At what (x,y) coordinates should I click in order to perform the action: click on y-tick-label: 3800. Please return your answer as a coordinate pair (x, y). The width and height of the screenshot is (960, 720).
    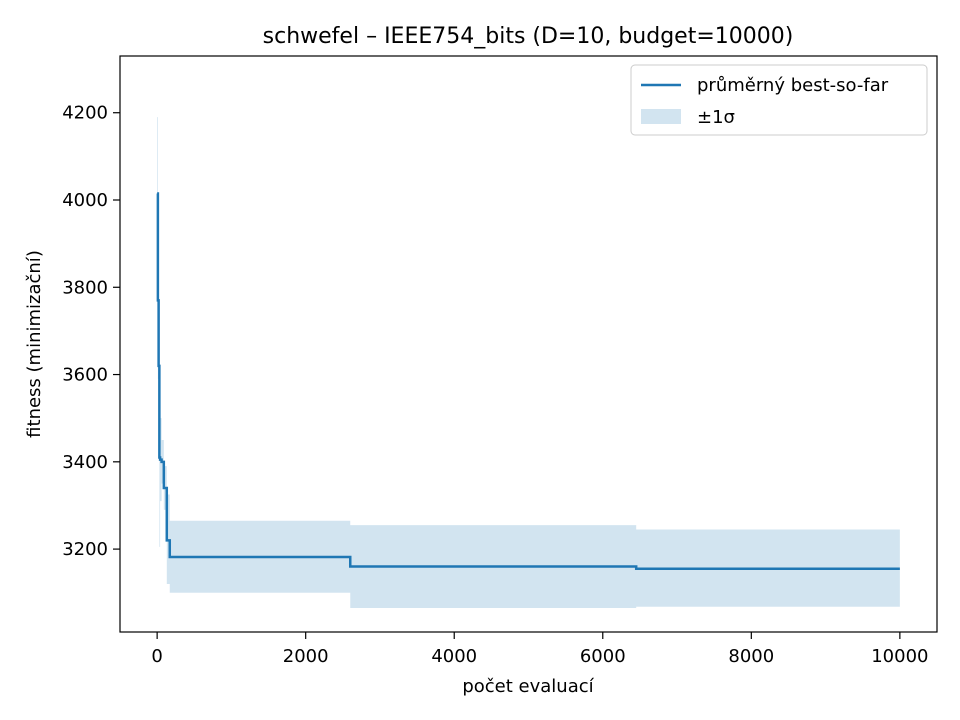
    Looking at the image, I should click on (85, 287).